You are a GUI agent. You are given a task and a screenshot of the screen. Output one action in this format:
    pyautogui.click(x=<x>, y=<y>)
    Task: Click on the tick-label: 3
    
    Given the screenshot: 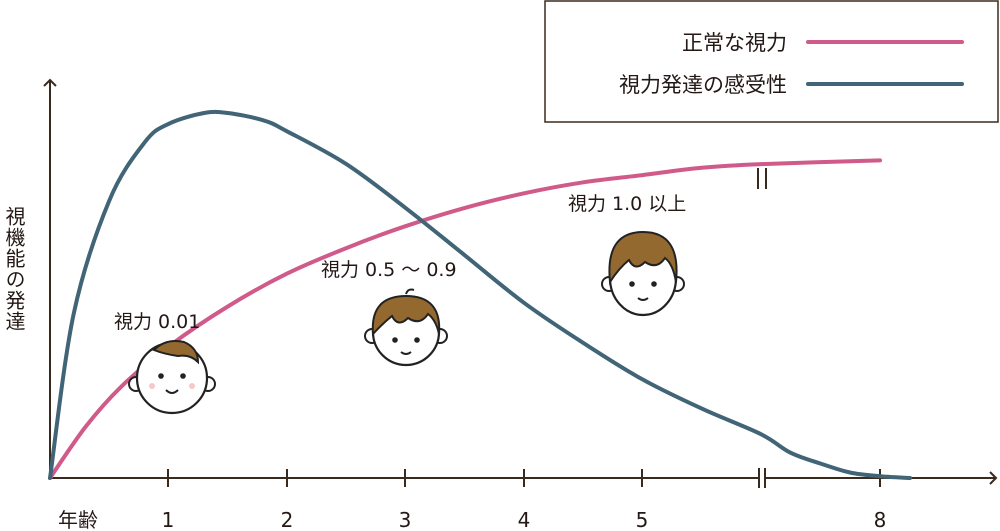 What is the action you would take?
    pyautogui.click(x=405, y=519)
    